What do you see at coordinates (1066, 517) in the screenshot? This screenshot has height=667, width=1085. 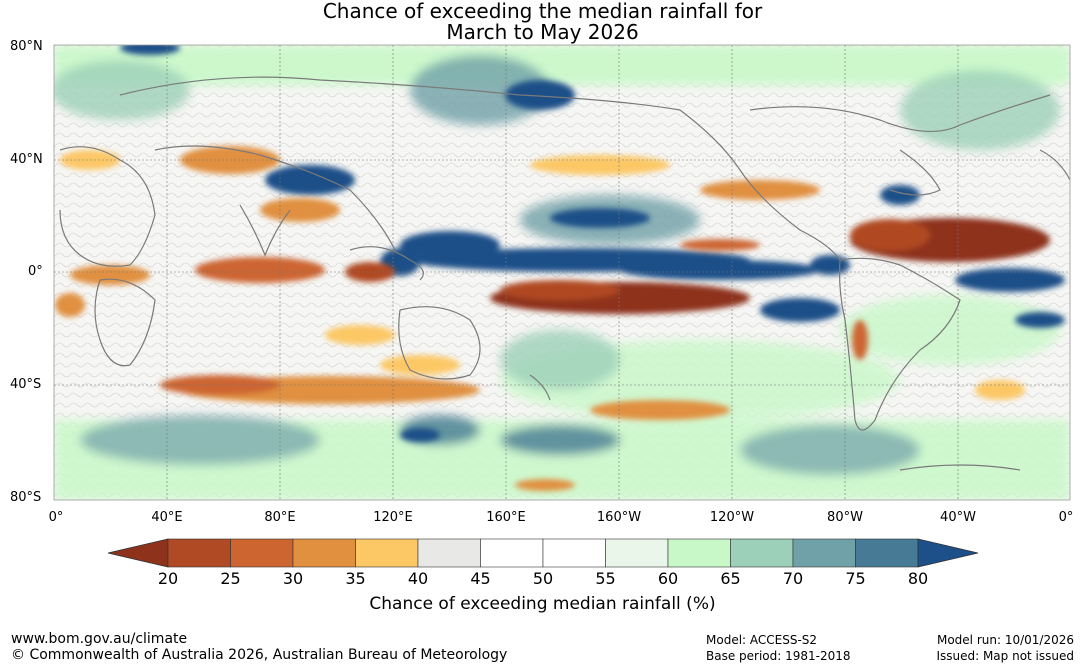 I see `lon-label-0-right: 0°` at bounding box center [1066, 517].